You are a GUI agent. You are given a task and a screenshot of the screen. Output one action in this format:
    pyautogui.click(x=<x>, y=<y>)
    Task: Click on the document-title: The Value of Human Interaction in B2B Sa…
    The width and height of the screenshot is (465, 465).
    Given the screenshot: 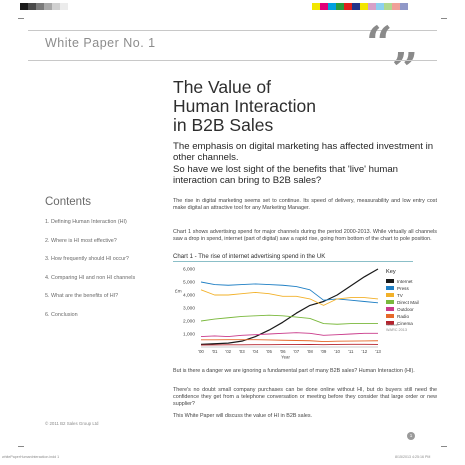 What is the action you would take?
    pyautogui.click(x=308, y=106)
    